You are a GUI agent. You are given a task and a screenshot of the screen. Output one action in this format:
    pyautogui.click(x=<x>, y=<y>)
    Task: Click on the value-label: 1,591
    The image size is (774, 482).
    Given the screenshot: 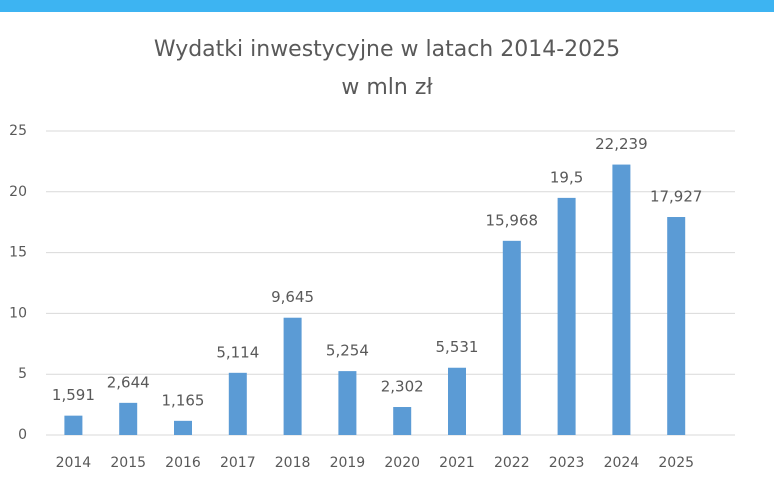 What is the action you would take?
    pyautogui.click(x=73, y=395)
    